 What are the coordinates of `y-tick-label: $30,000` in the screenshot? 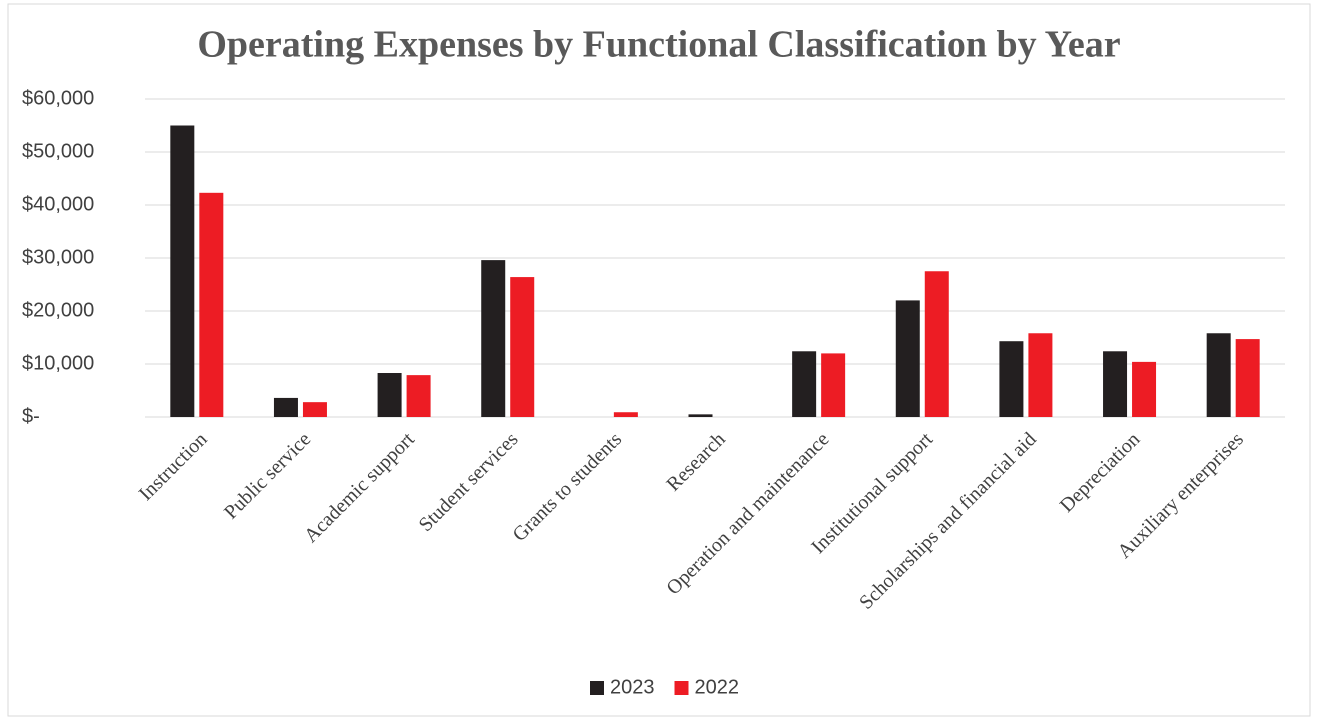 It's located at (58, 257).